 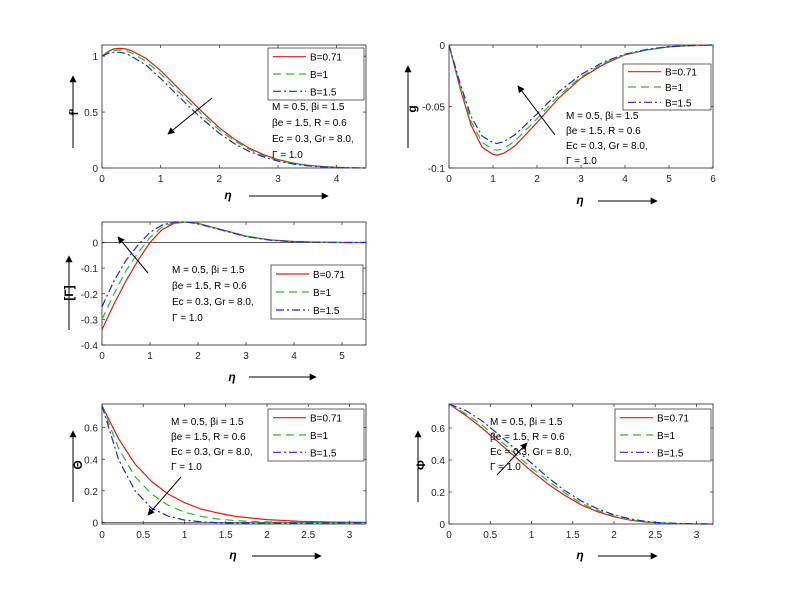 What do you see at coordinates (412, 108) in the screenshot?
I see `y-axis-label: g` at bounding box center [412, 108].